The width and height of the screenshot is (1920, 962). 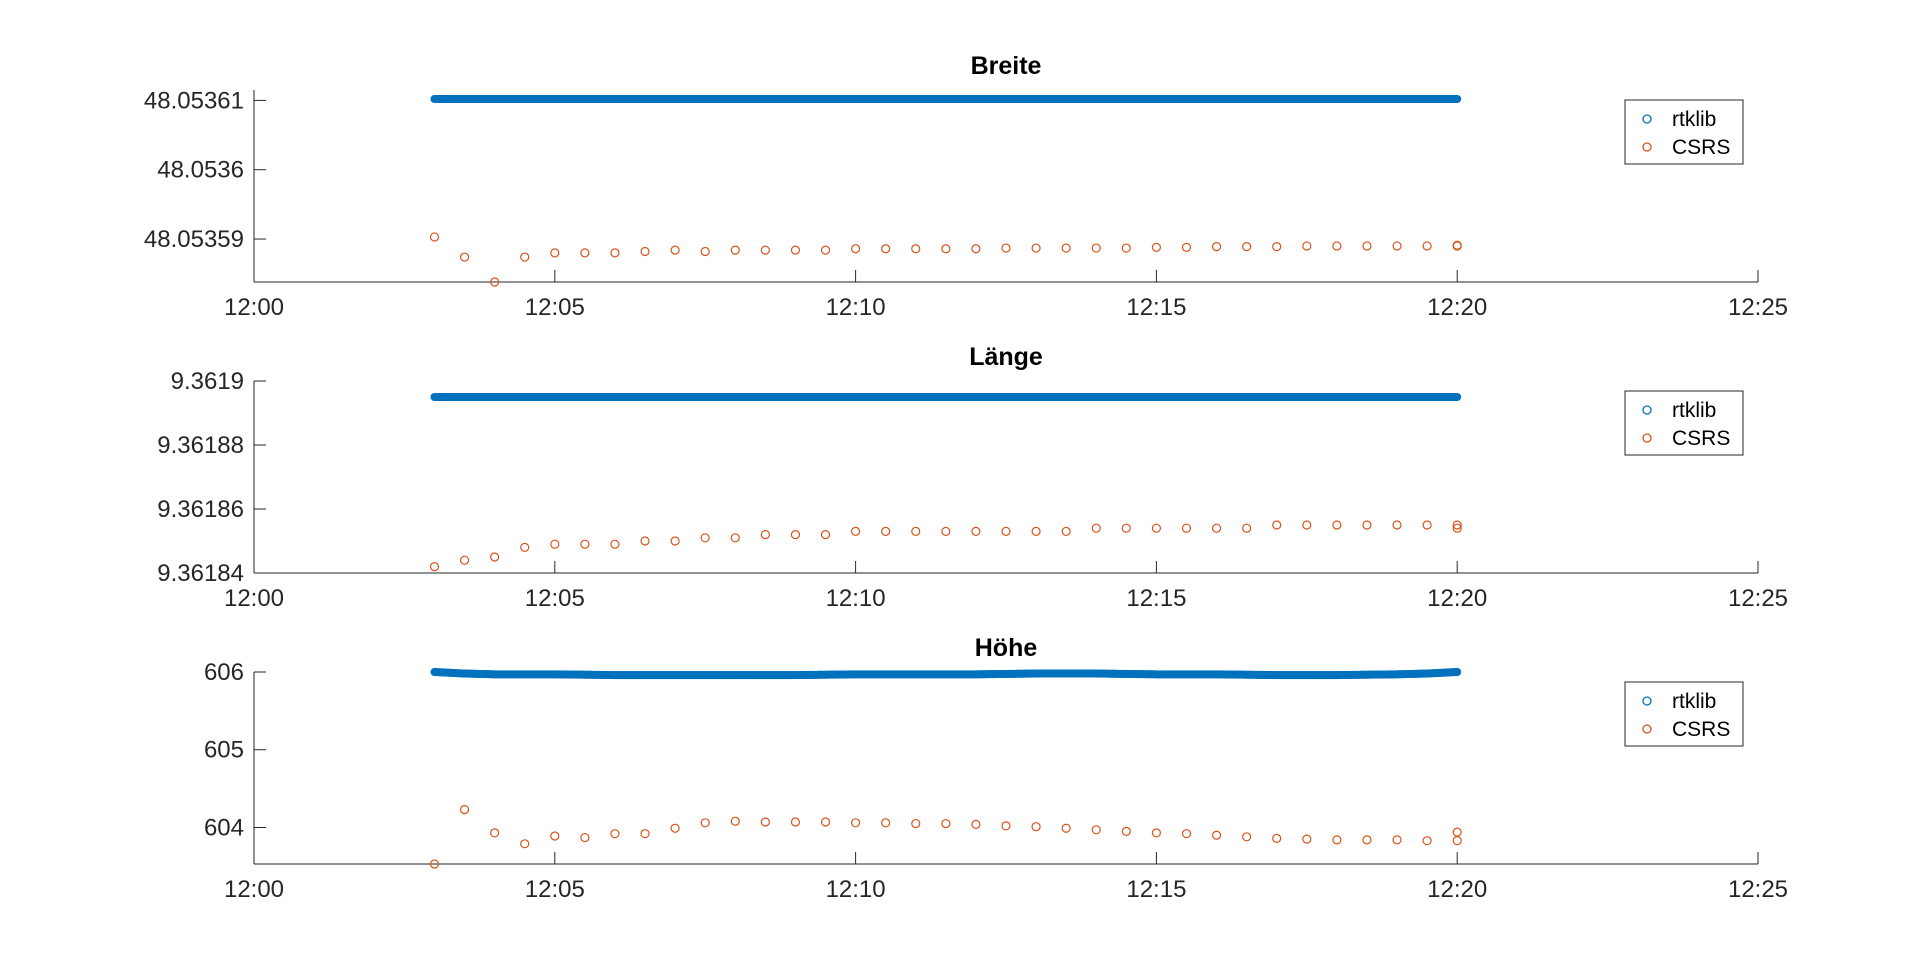 What do you see at coordinates (1006, 648) in the screenshot?
I see `chart-title: Höhe` at bounding box center [1006, 648].